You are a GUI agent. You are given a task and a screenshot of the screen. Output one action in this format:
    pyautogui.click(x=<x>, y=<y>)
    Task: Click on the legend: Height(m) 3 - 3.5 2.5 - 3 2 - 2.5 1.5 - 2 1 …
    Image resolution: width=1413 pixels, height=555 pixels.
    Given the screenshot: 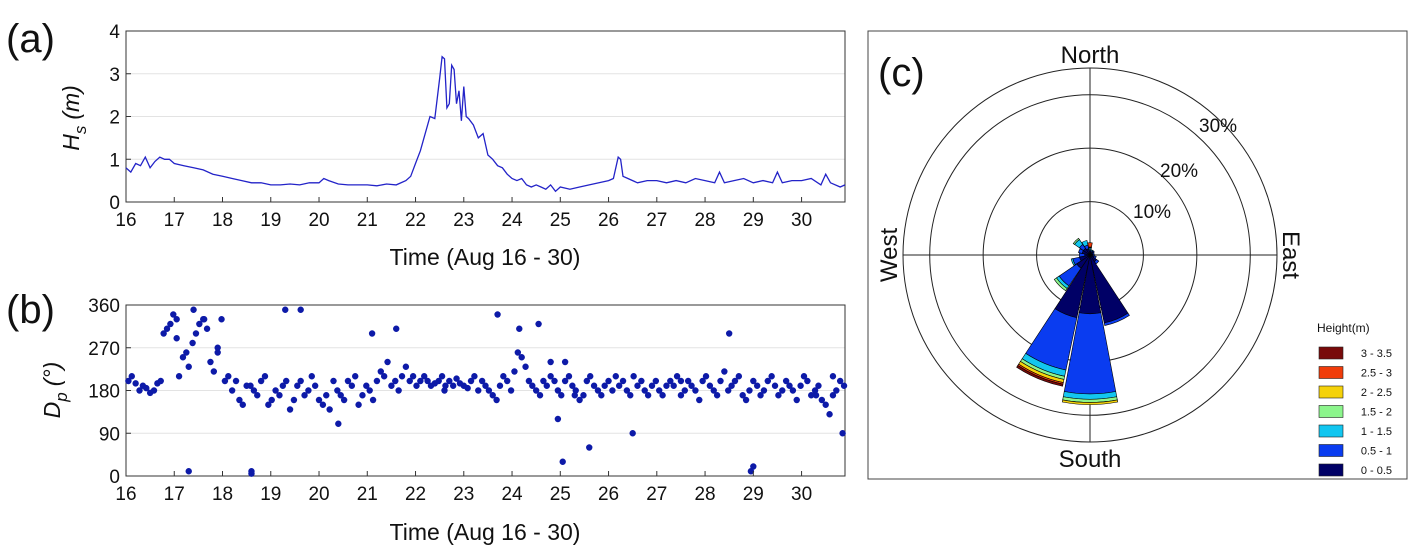 What is the action you would take?
    pyautogui.click(x=1354, y=399)
    